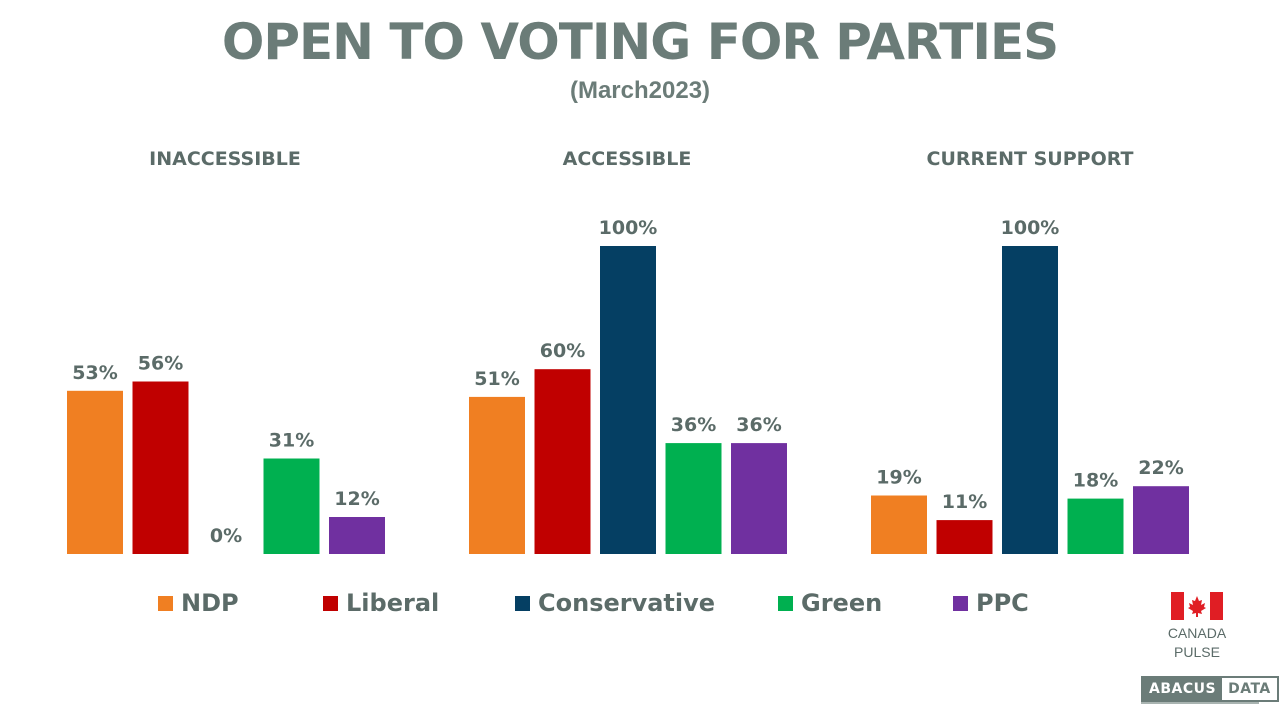  I want to click on panel-title-0: INACCESSIBLE, so click(225, 159).